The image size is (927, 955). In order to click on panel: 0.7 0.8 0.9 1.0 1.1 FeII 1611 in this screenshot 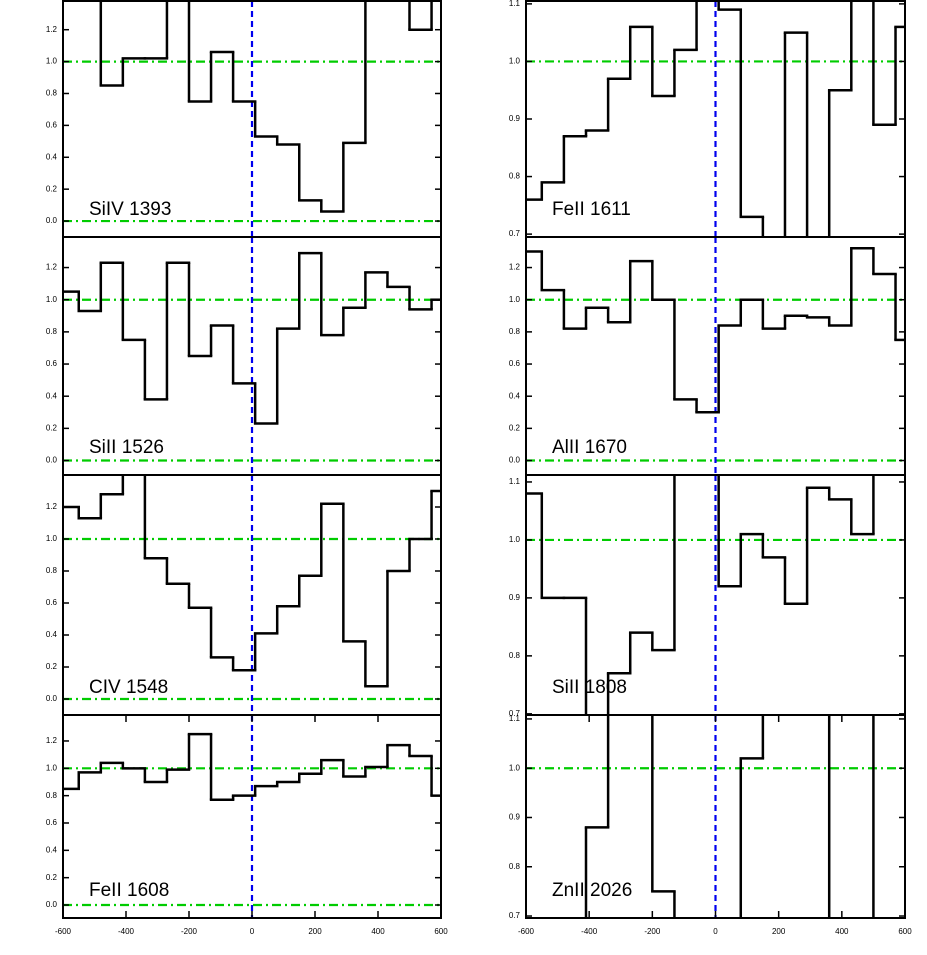, I will do `click(707, 119)`.